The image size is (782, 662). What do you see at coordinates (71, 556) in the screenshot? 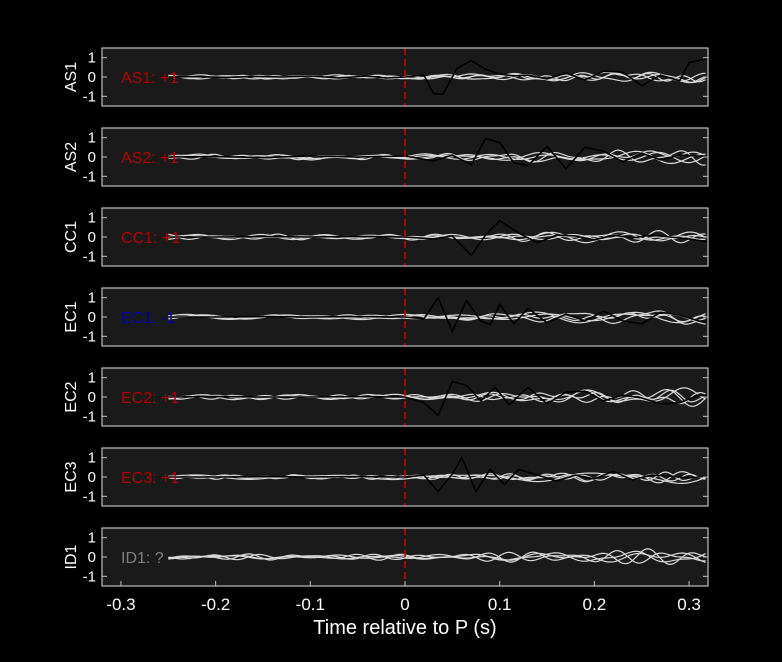
I see `station-label: ID1` at bounding box center [71, 556].